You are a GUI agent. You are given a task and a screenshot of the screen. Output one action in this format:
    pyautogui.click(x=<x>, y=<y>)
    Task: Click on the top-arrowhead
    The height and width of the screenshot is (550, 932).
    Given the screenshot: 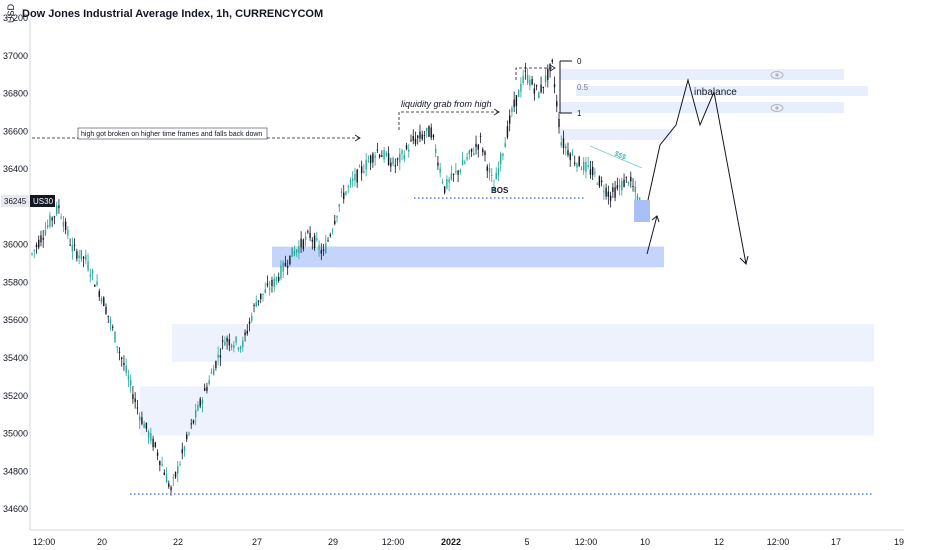 What is the action you would take?
    pyautogui.click(x=552, y=68)
    